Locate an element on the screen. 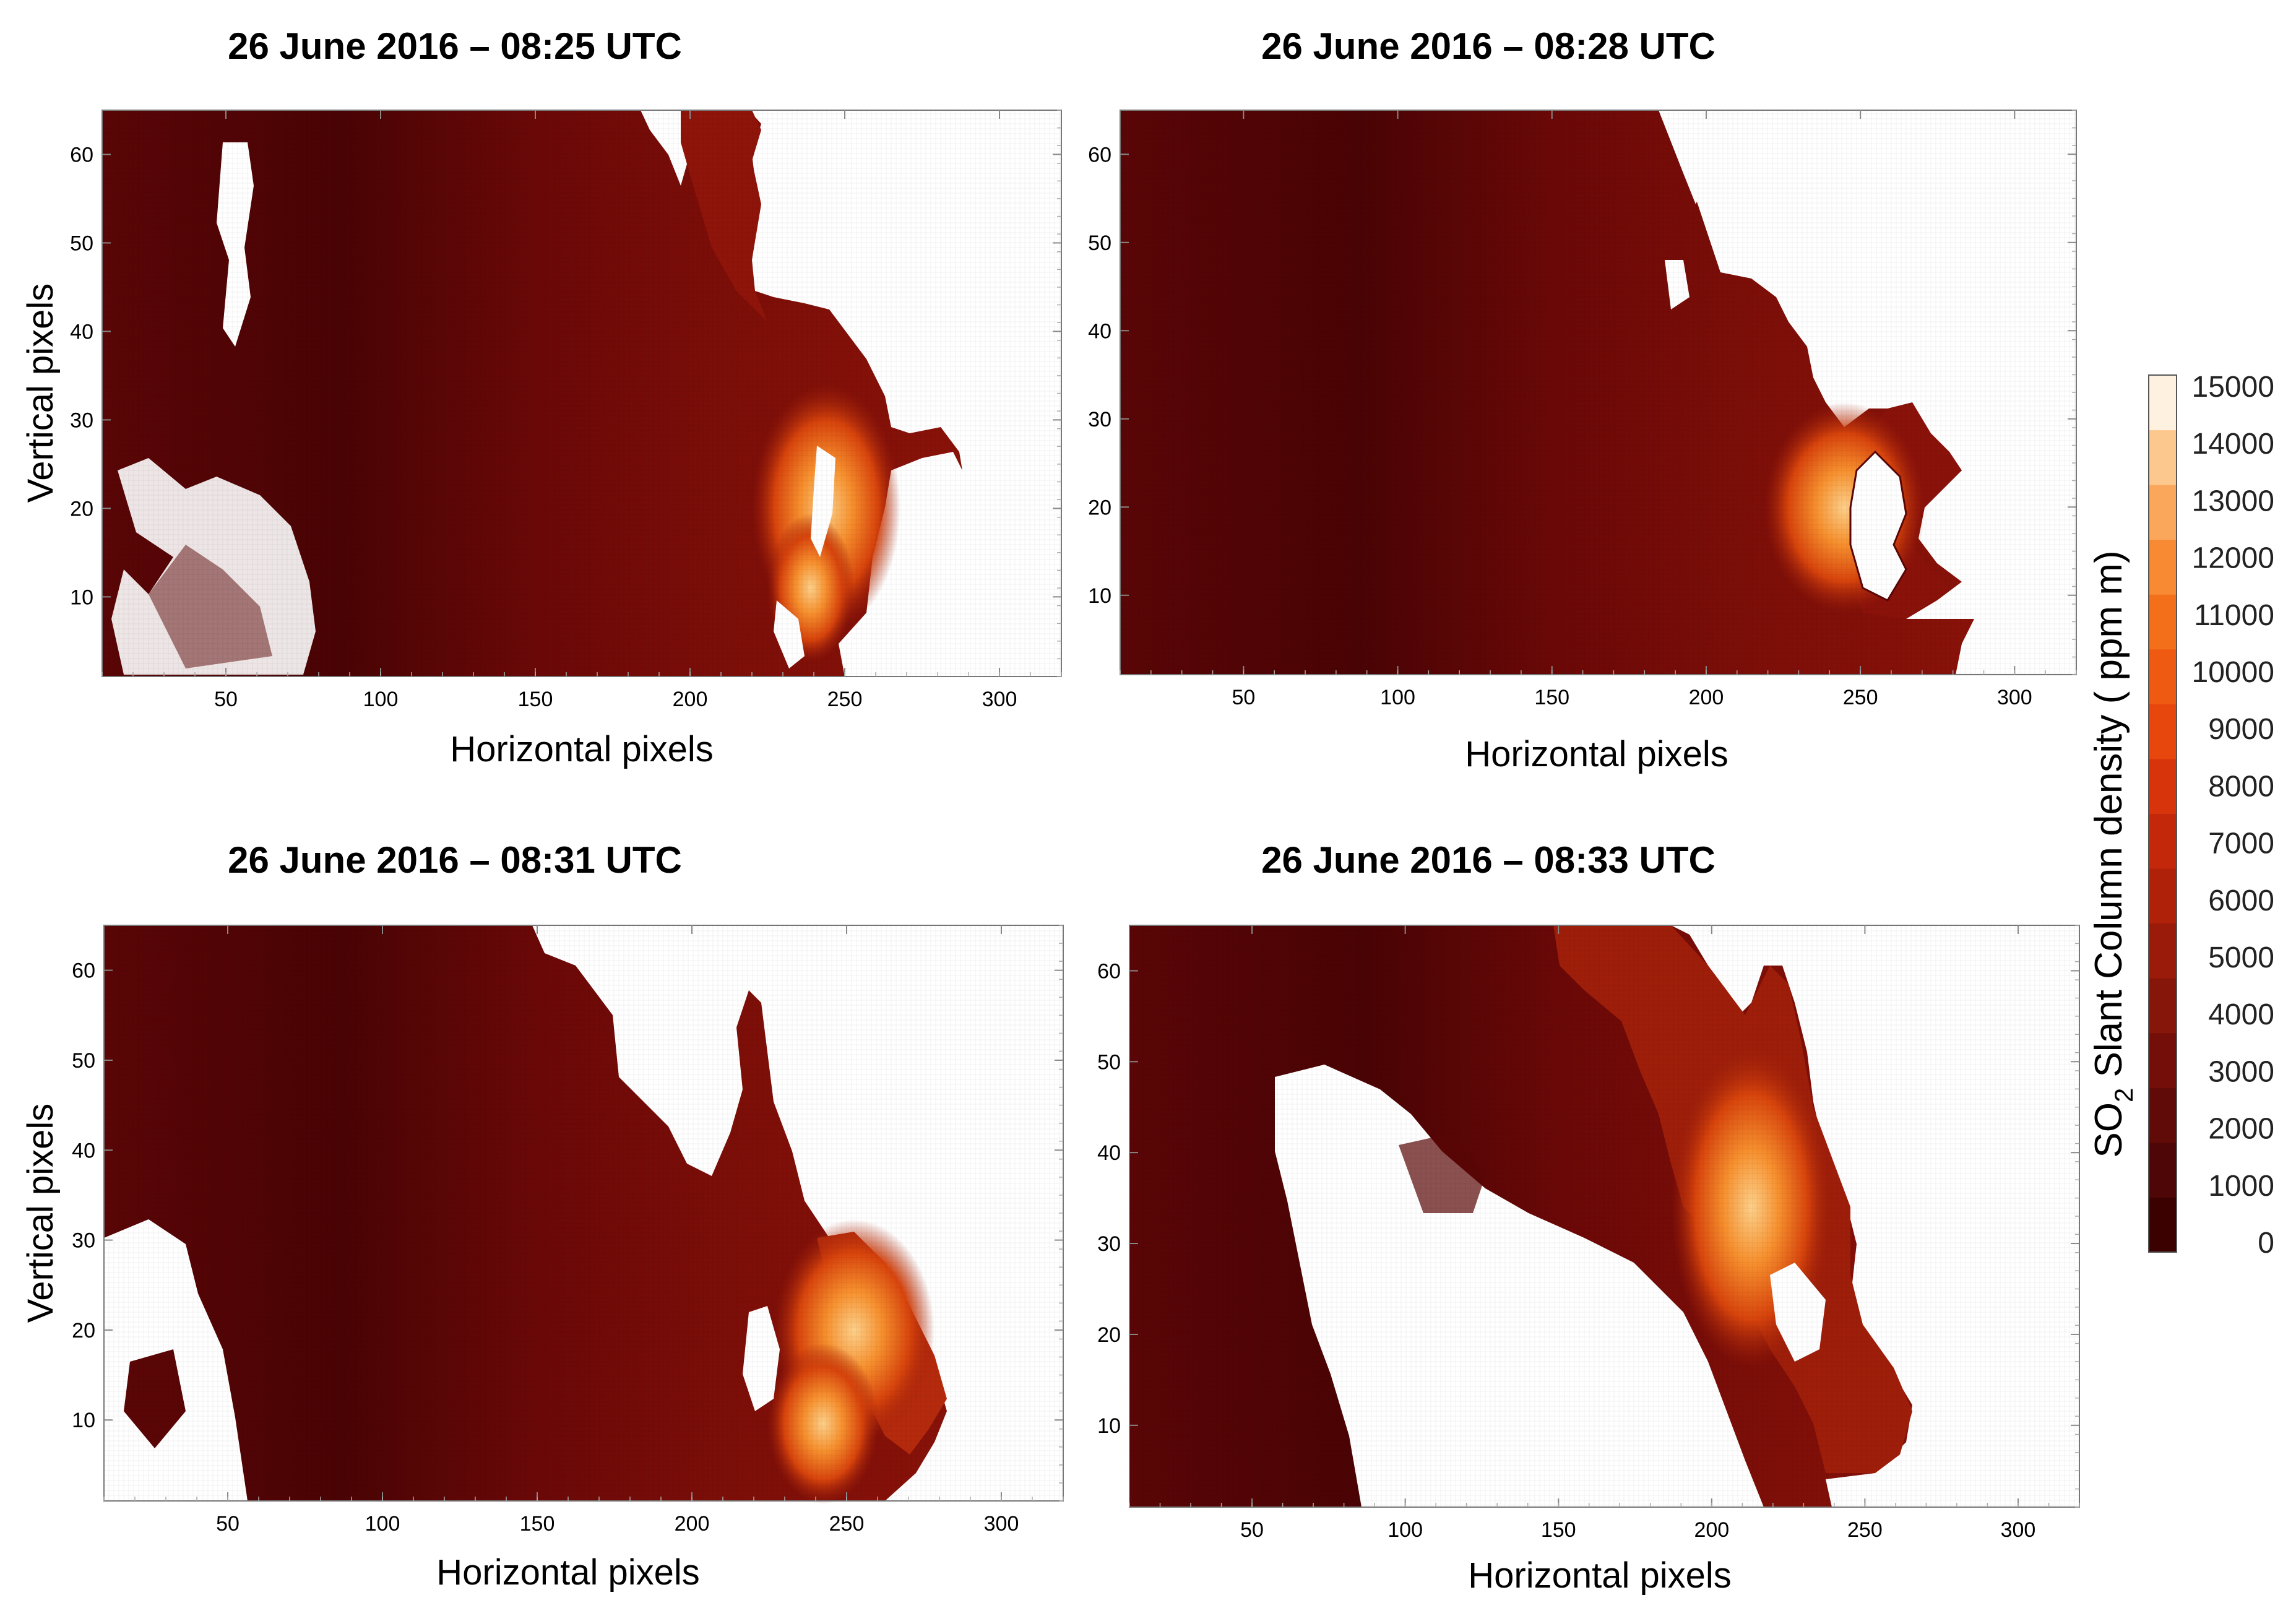  colorbar-tick-label: 15000 is located at coordinates (2233, 387).